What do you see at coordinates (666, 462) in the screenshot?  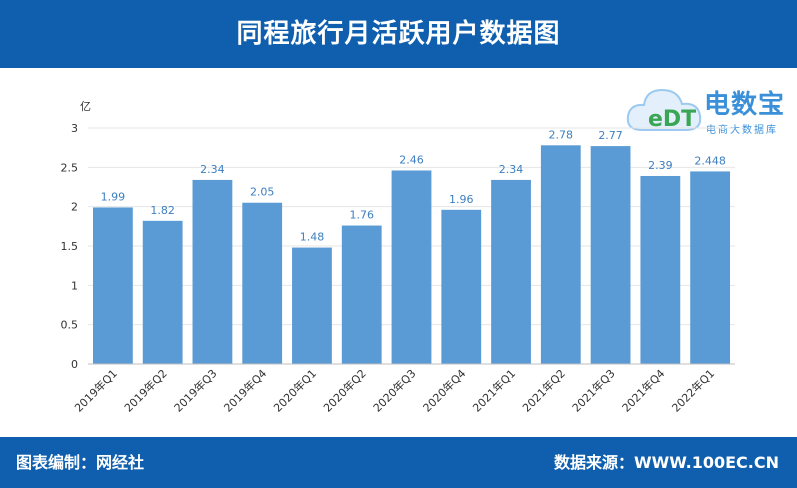 I see `footer-source: 数据来源：WWW.100EC.CN` at bounding box center [666, 462].